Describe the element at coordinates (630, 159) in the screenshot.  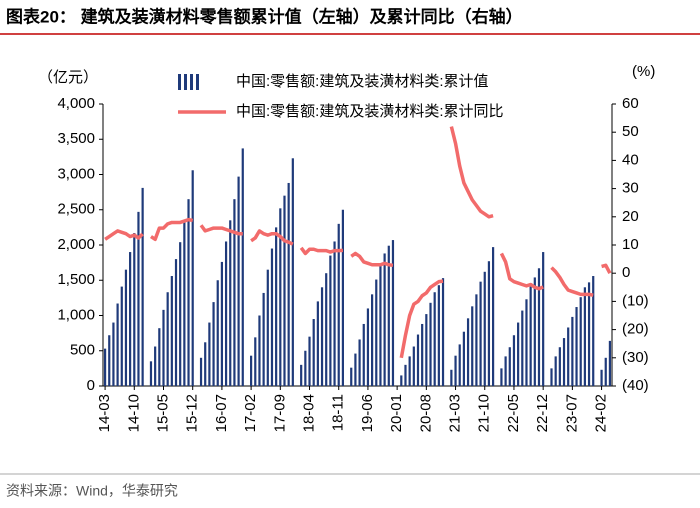
I see `y2-tick-label: 40` at that location.